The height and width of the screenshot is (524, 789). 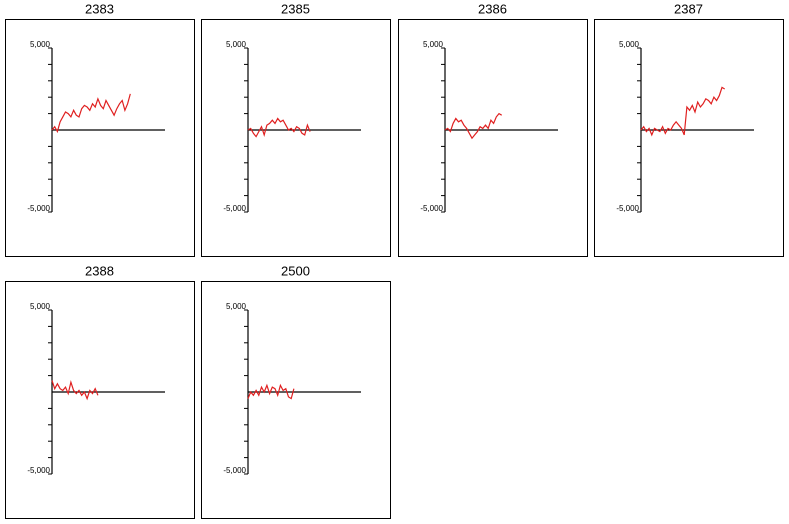 What do you see at coordinates (492, 8) in the screenshot?
I see `panel-title: 2386` at bounding box center [492, 8].